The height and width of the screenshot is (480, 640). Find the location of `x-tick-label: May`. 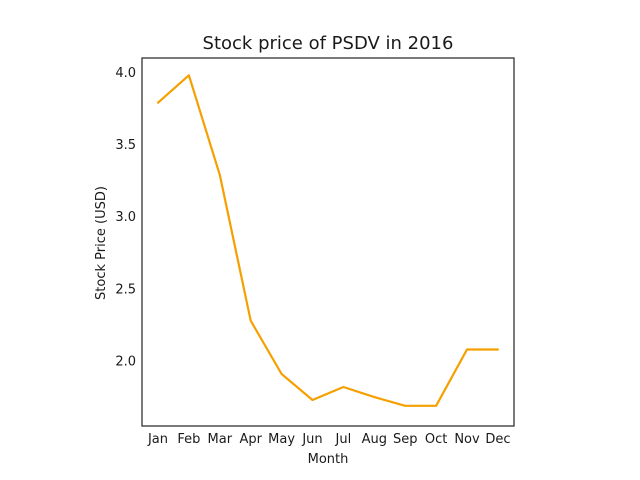

x-tick-label: May is located at coordinates (281, 439).